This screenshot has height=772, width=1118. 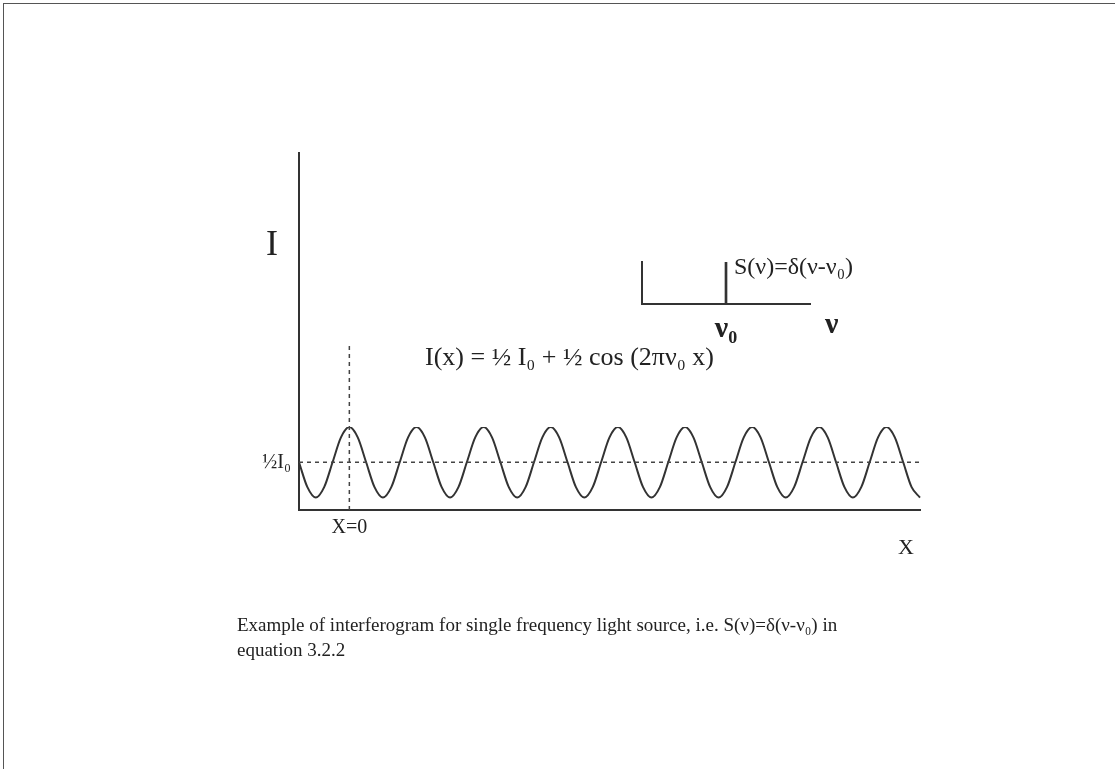 I want to click on text: I(x) = ½ I₀ + ½ cos (2πν₀ x), so click(x=569, y=357).